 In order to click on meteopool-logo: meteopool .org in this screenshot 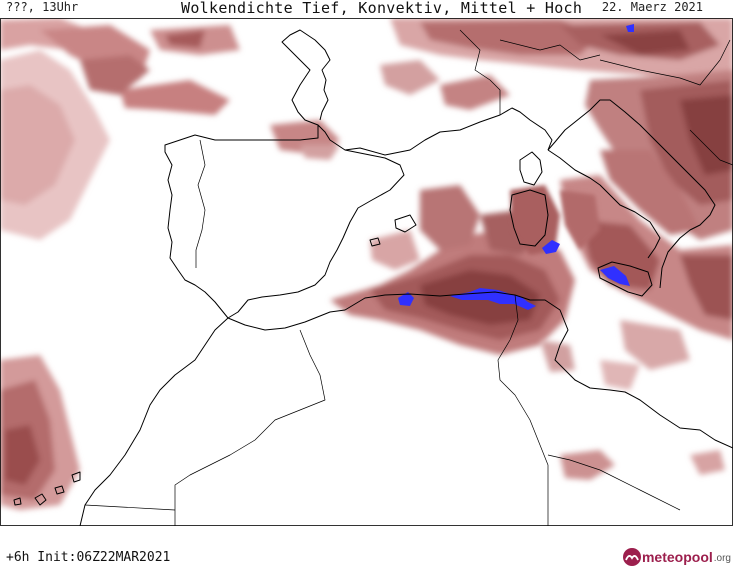, I will do `click(676, 557)`.